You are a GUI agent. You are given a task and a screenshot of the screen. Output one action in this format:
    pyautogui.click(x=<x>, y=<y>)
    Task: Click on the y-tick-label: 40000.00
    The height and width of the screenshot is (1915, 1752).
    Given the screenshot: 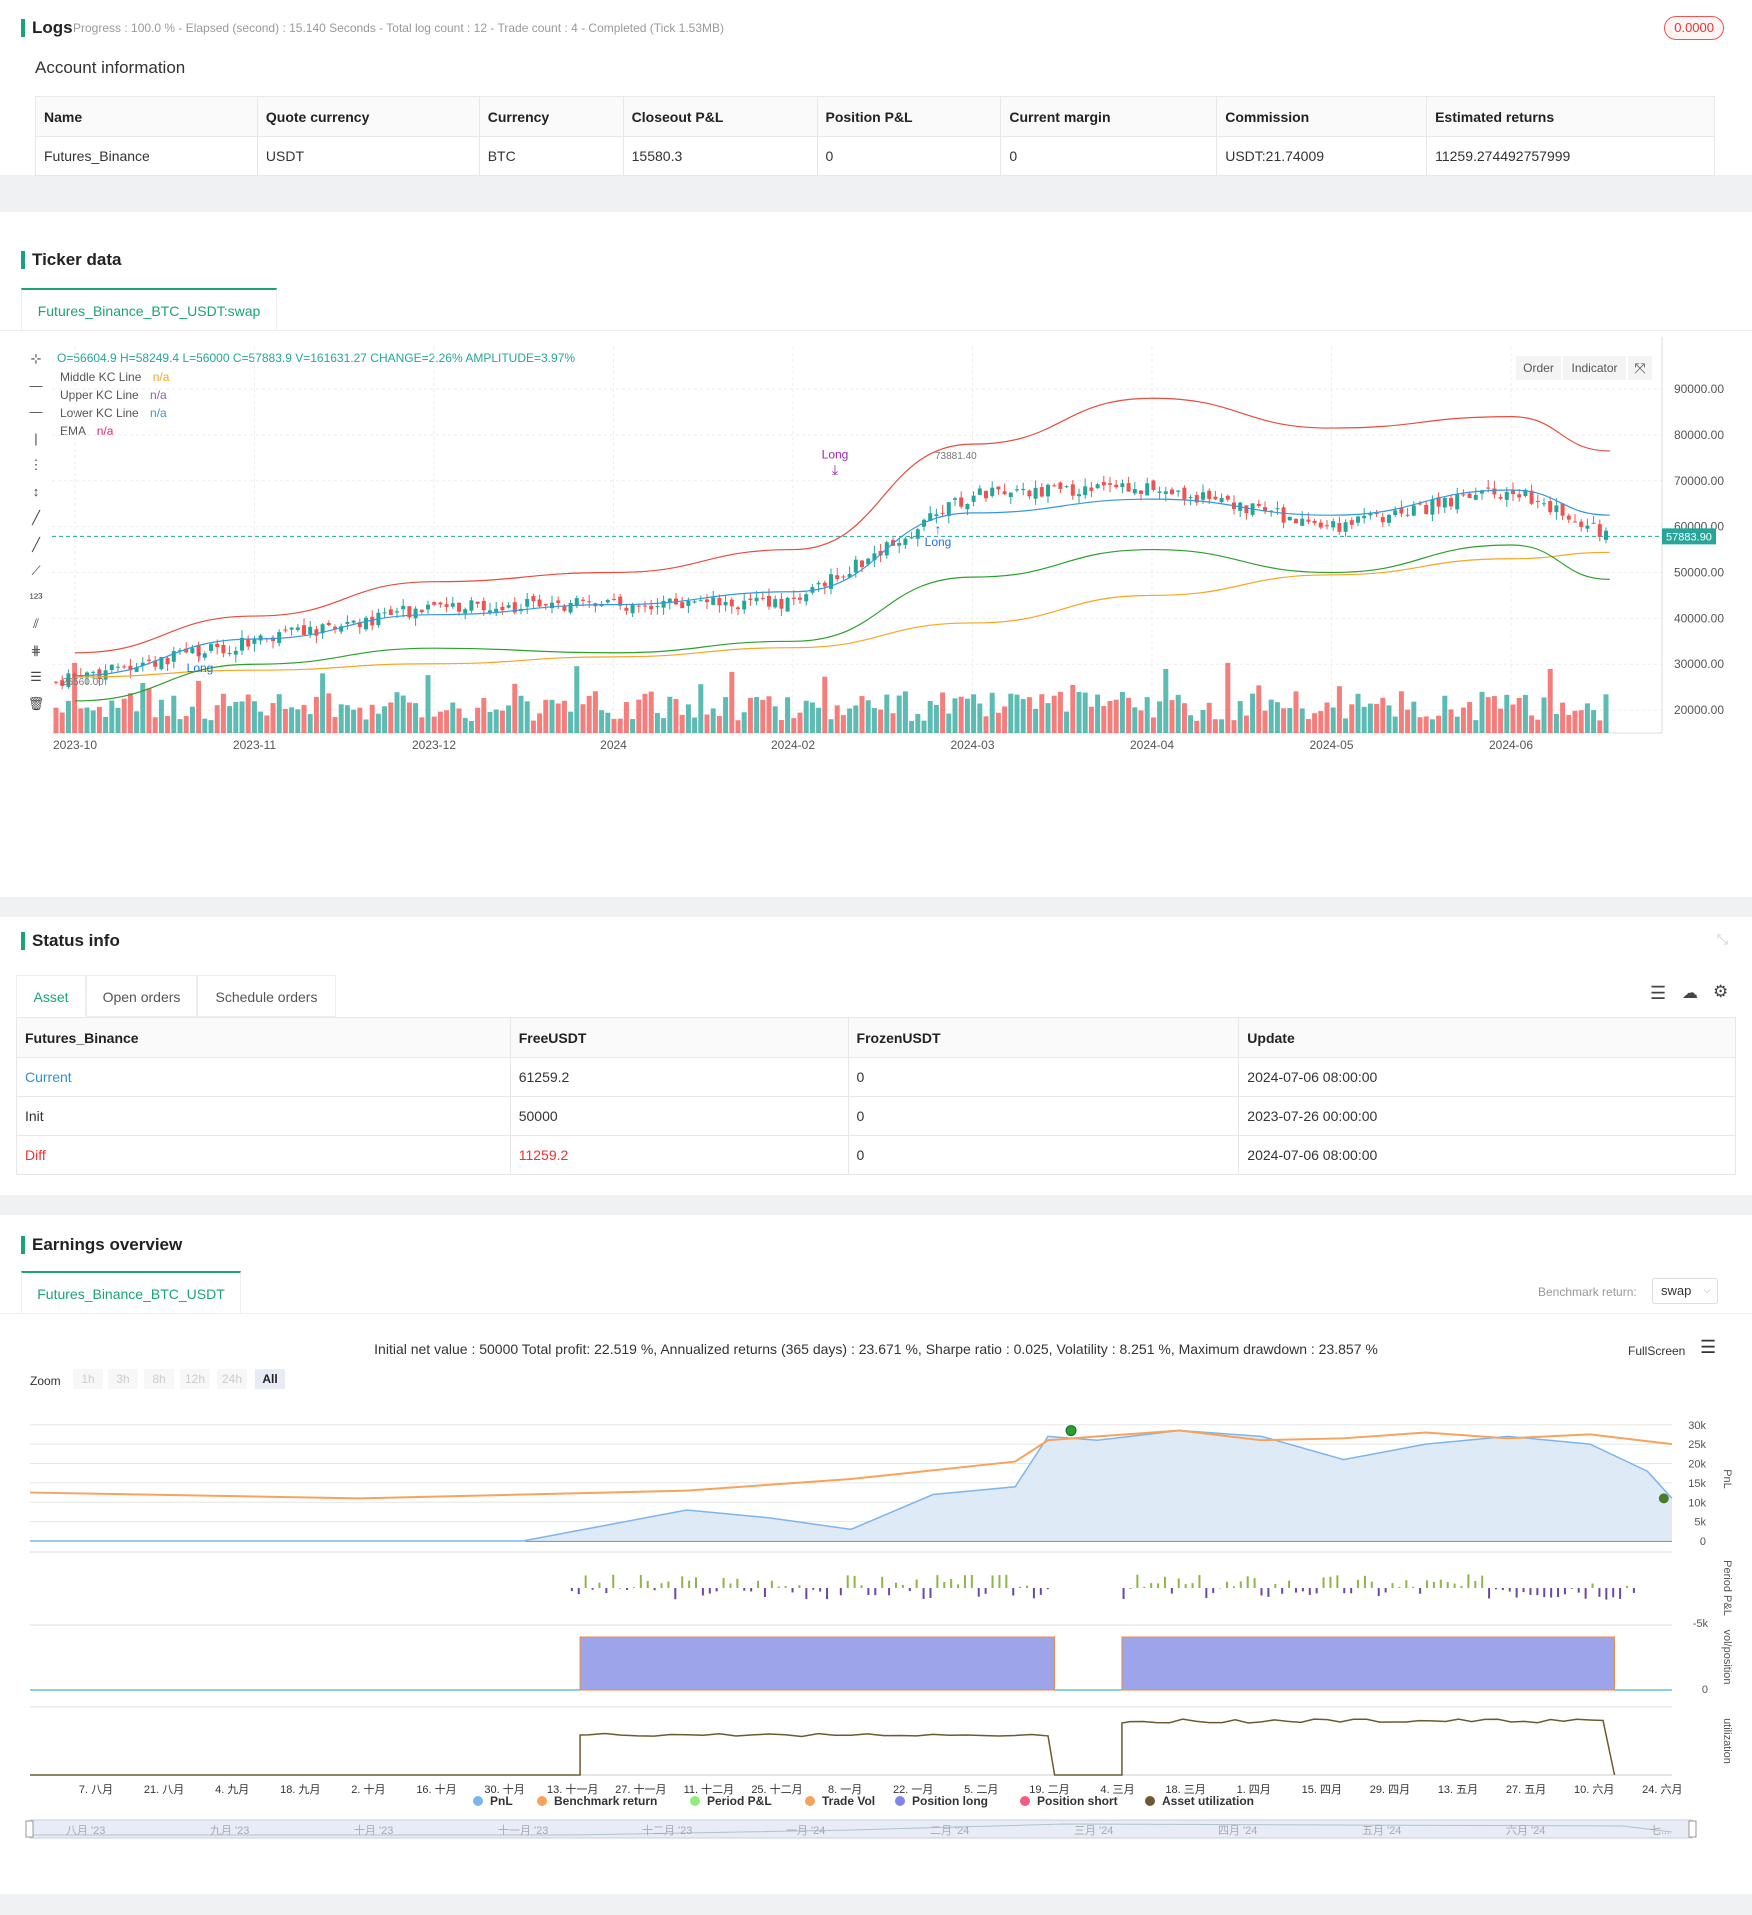 What is the action you would take?
    pyautogui.click(x=1699, y=618)
    